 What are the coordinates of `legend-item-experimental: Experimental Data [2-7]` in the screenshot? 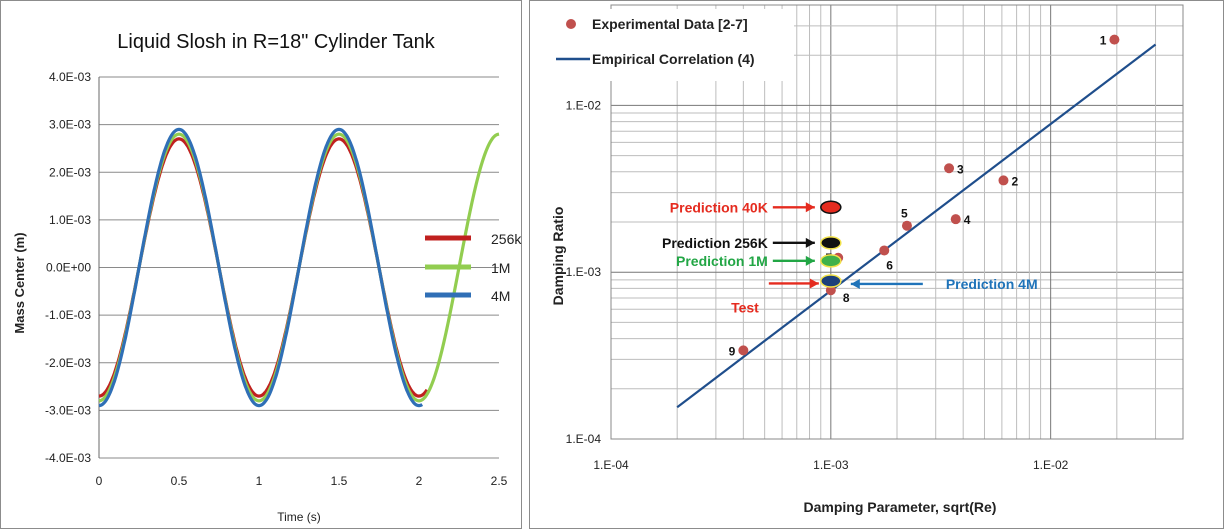 It's located at (657, 24).